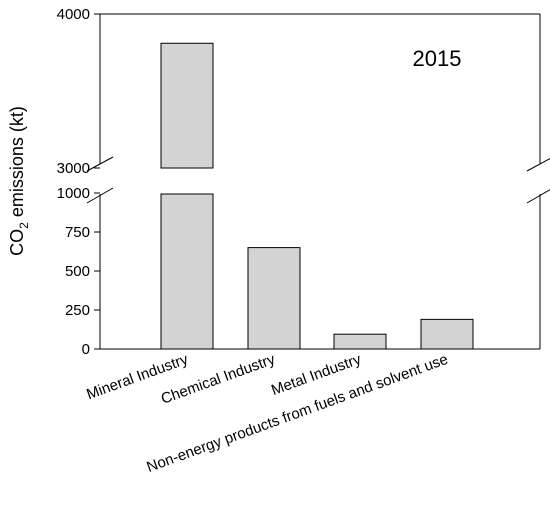 The width and height of the screenshot is (550, 527). Describe the element at coordinates (100, 195) in the screenshot. I see `axis-break-mark-left-lower` at that location.